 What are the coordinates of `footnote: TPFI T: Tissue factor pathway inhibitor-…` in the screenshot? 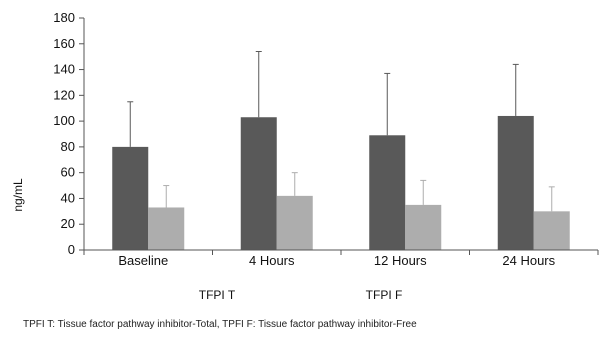 It's located at (220, 324).